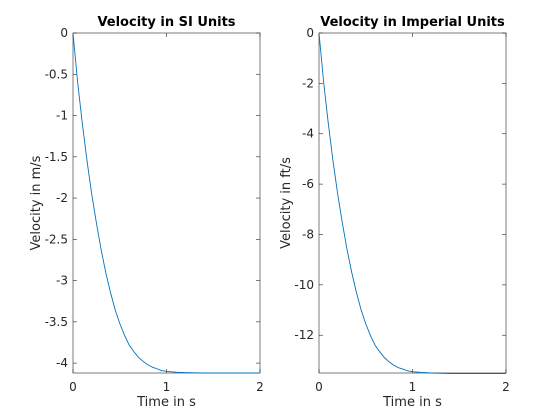  I want to click on y-tick-labels-imperial: 0 -2 -4 -6 -8 -10 -12, so click(304, 184).